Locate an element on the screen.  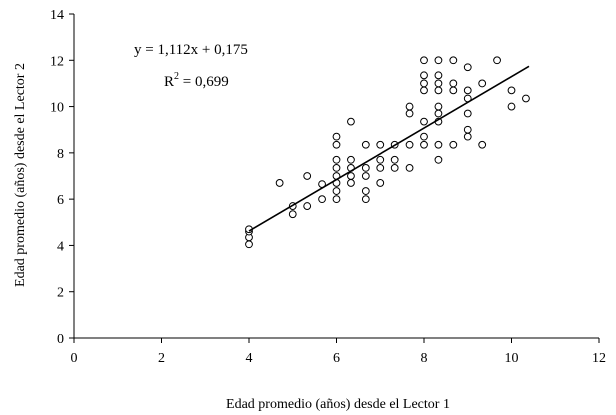
y-tick-label: 2 is located at coordinates (60, 293).